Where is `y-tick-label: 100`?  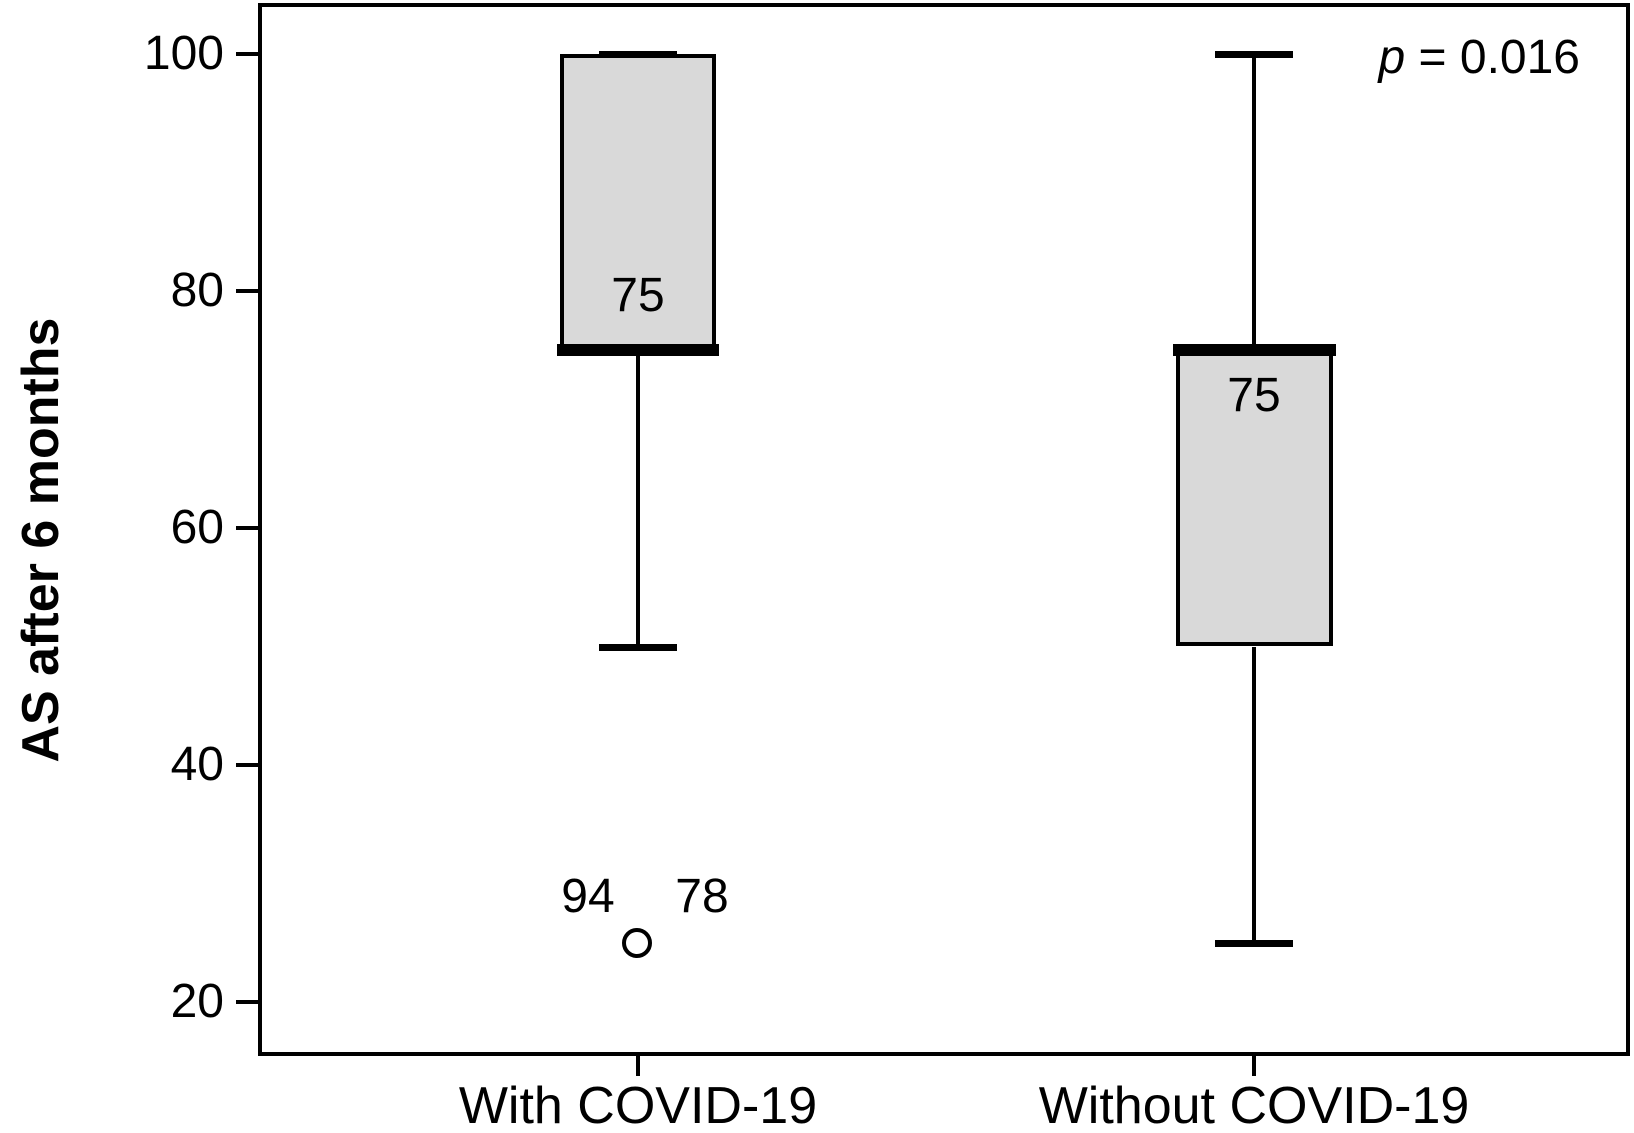 y-tick-label: 100 is located at coordinates (183, 53).